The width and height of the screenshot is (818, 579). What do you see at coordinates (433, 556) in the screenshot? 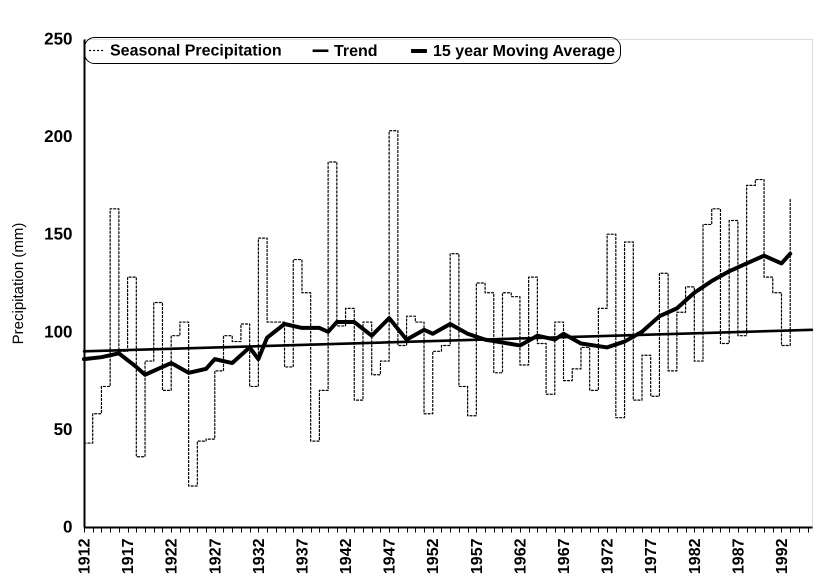
I see `x-tick-label: 1952` at bounding box center [433, 556].